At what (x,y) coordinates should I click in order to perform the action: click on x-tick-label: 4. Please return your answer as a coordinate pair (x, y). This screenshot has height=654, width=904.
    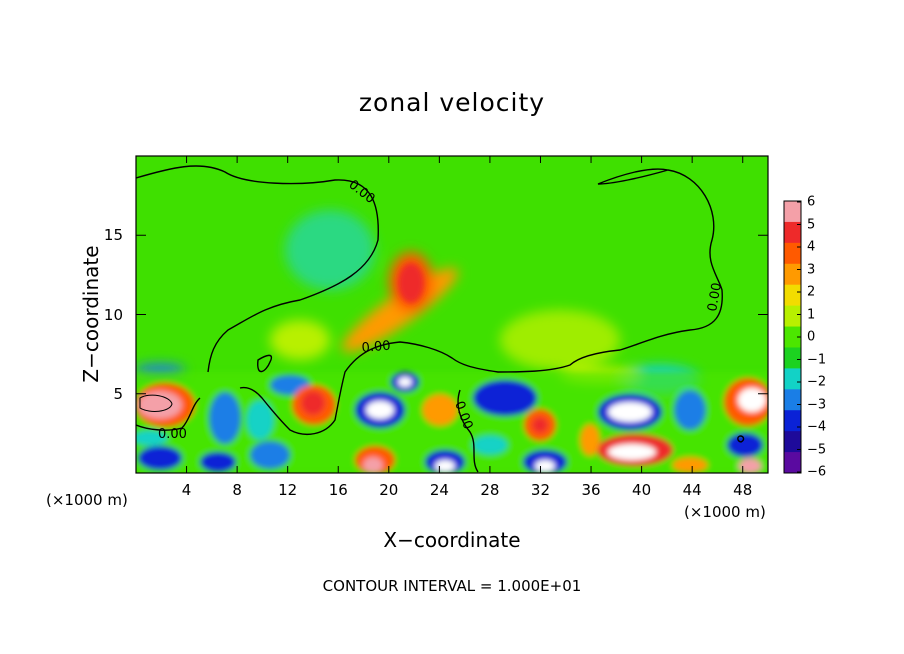
    Looking at the image, I should click on (186, 490).